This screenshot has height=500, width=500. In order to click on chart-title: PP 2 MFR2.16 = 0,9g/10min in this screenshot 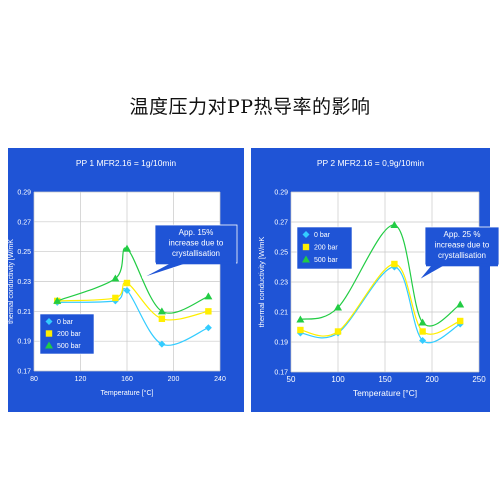, I will do `click(370, 163)`.